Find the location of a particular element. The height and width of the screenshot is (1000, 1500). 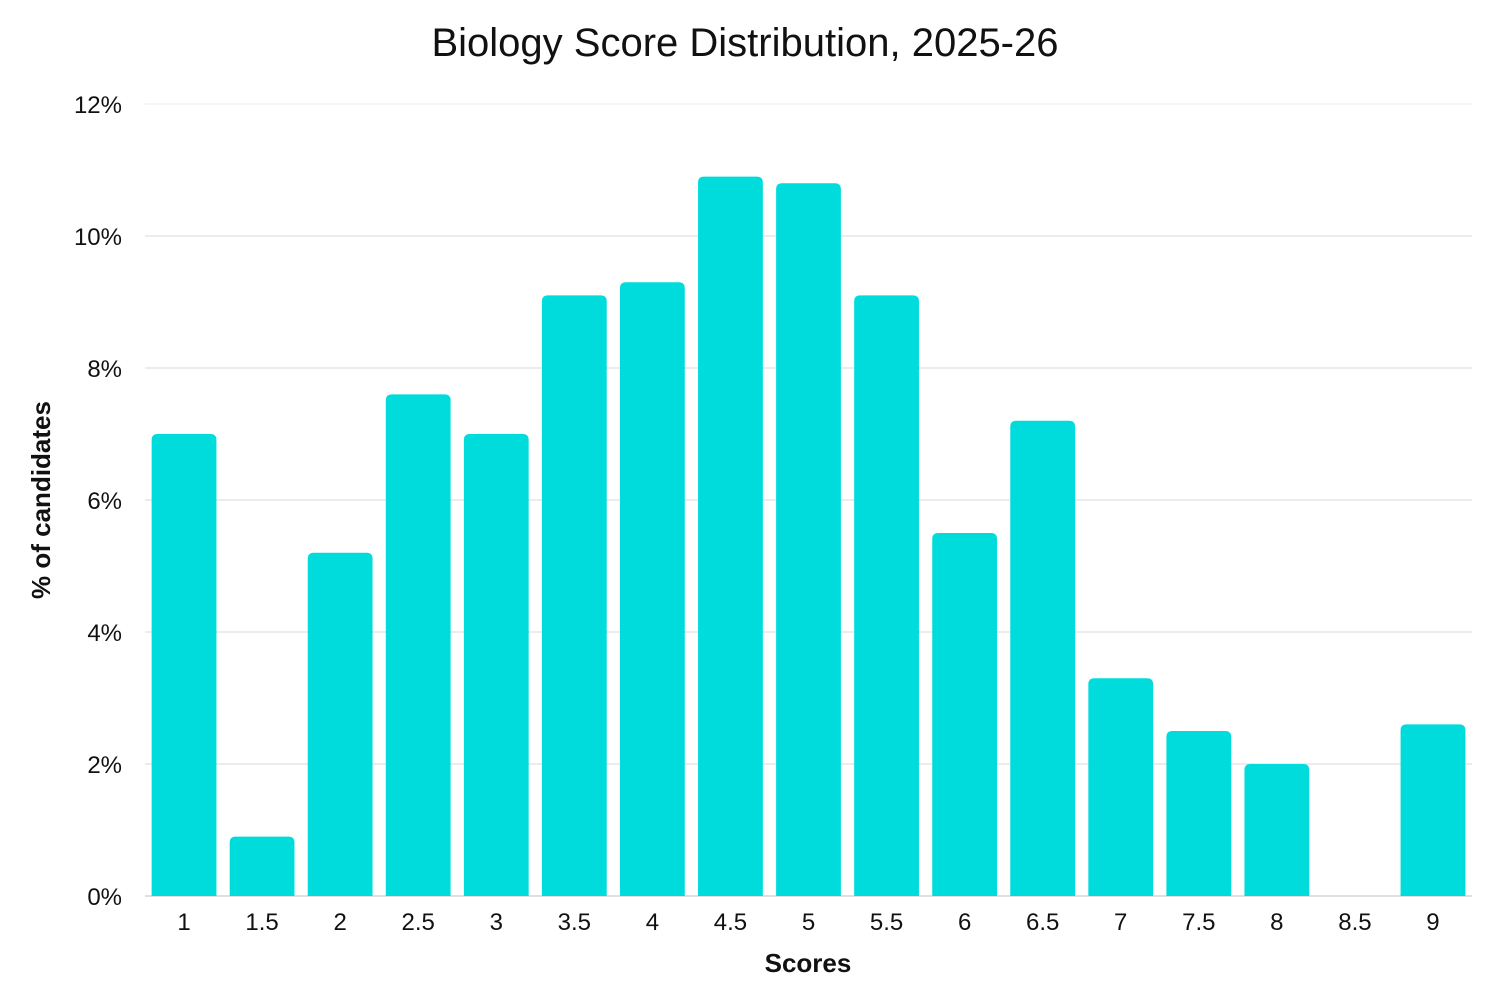

x-tick-label: 5.5 is located at coordinates (886, 922).